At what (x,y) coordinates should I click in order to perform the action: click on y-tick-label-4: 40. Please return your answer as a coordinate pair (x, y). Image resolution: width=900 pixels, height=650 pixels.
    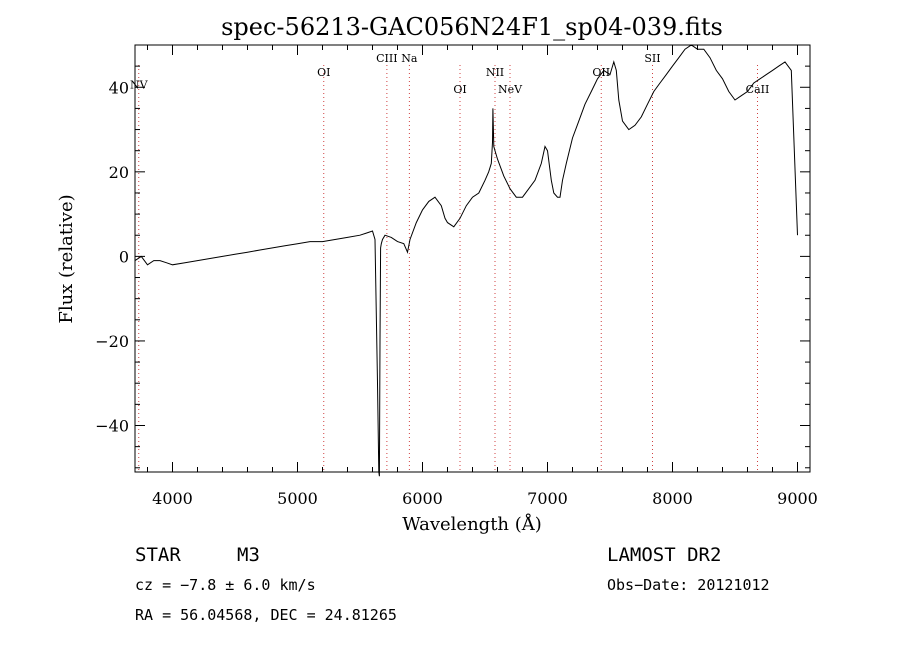
    Looking at the image, I should click on (119, 87).